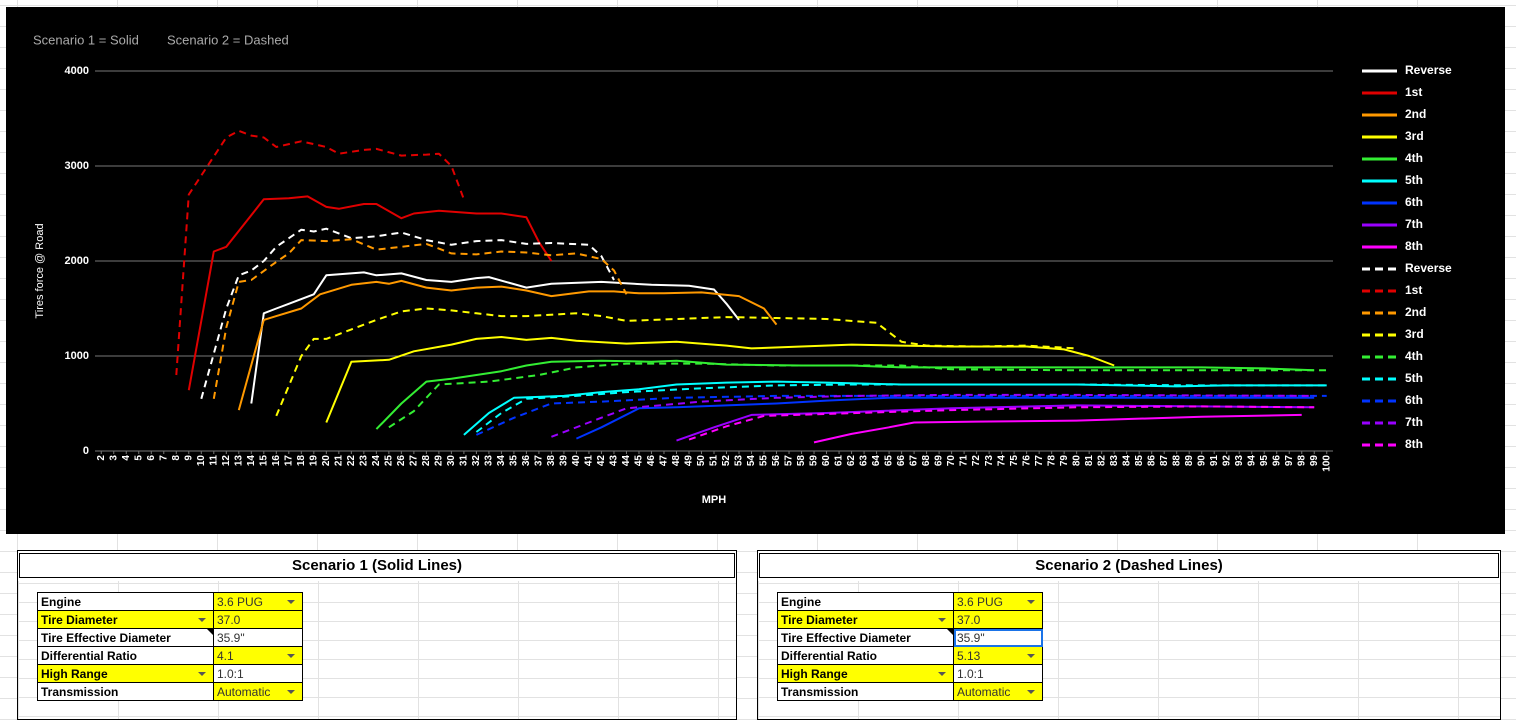 The image size is (1516, 720). Describe the element at coordinates (689, 461) in the screenshot. I see `x-tick-label: 49` at that location.